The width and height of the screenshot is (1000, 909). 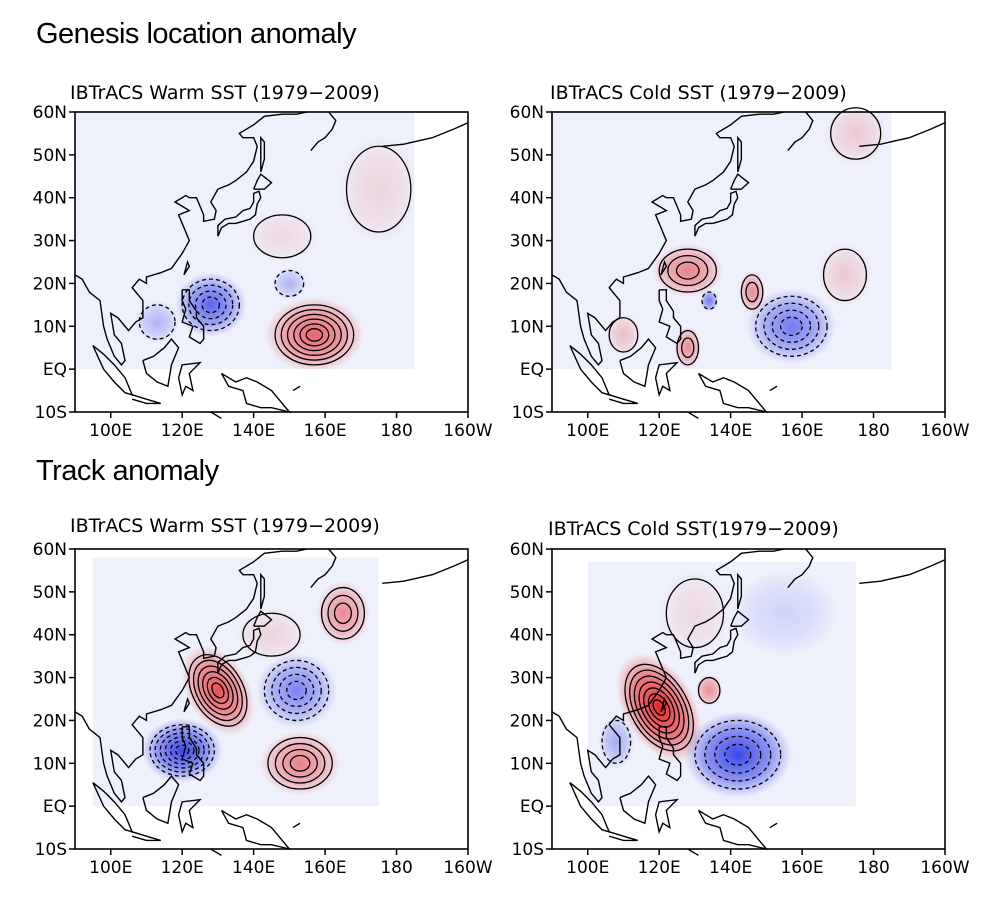 I want to click on panel-title: IBTrACS Cold SST (1979−2009), so click(x=698, y=93).